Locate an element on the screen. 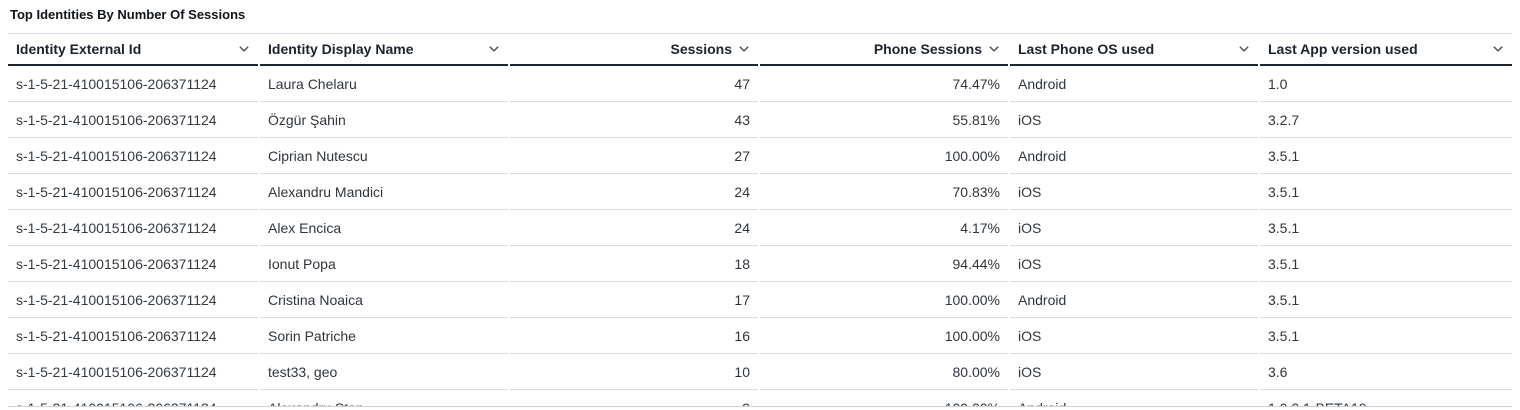 The width and height of the screenshot is (1520, 410). column-header-last-app-version: Last App version used is located at coordinates (1386, 50).